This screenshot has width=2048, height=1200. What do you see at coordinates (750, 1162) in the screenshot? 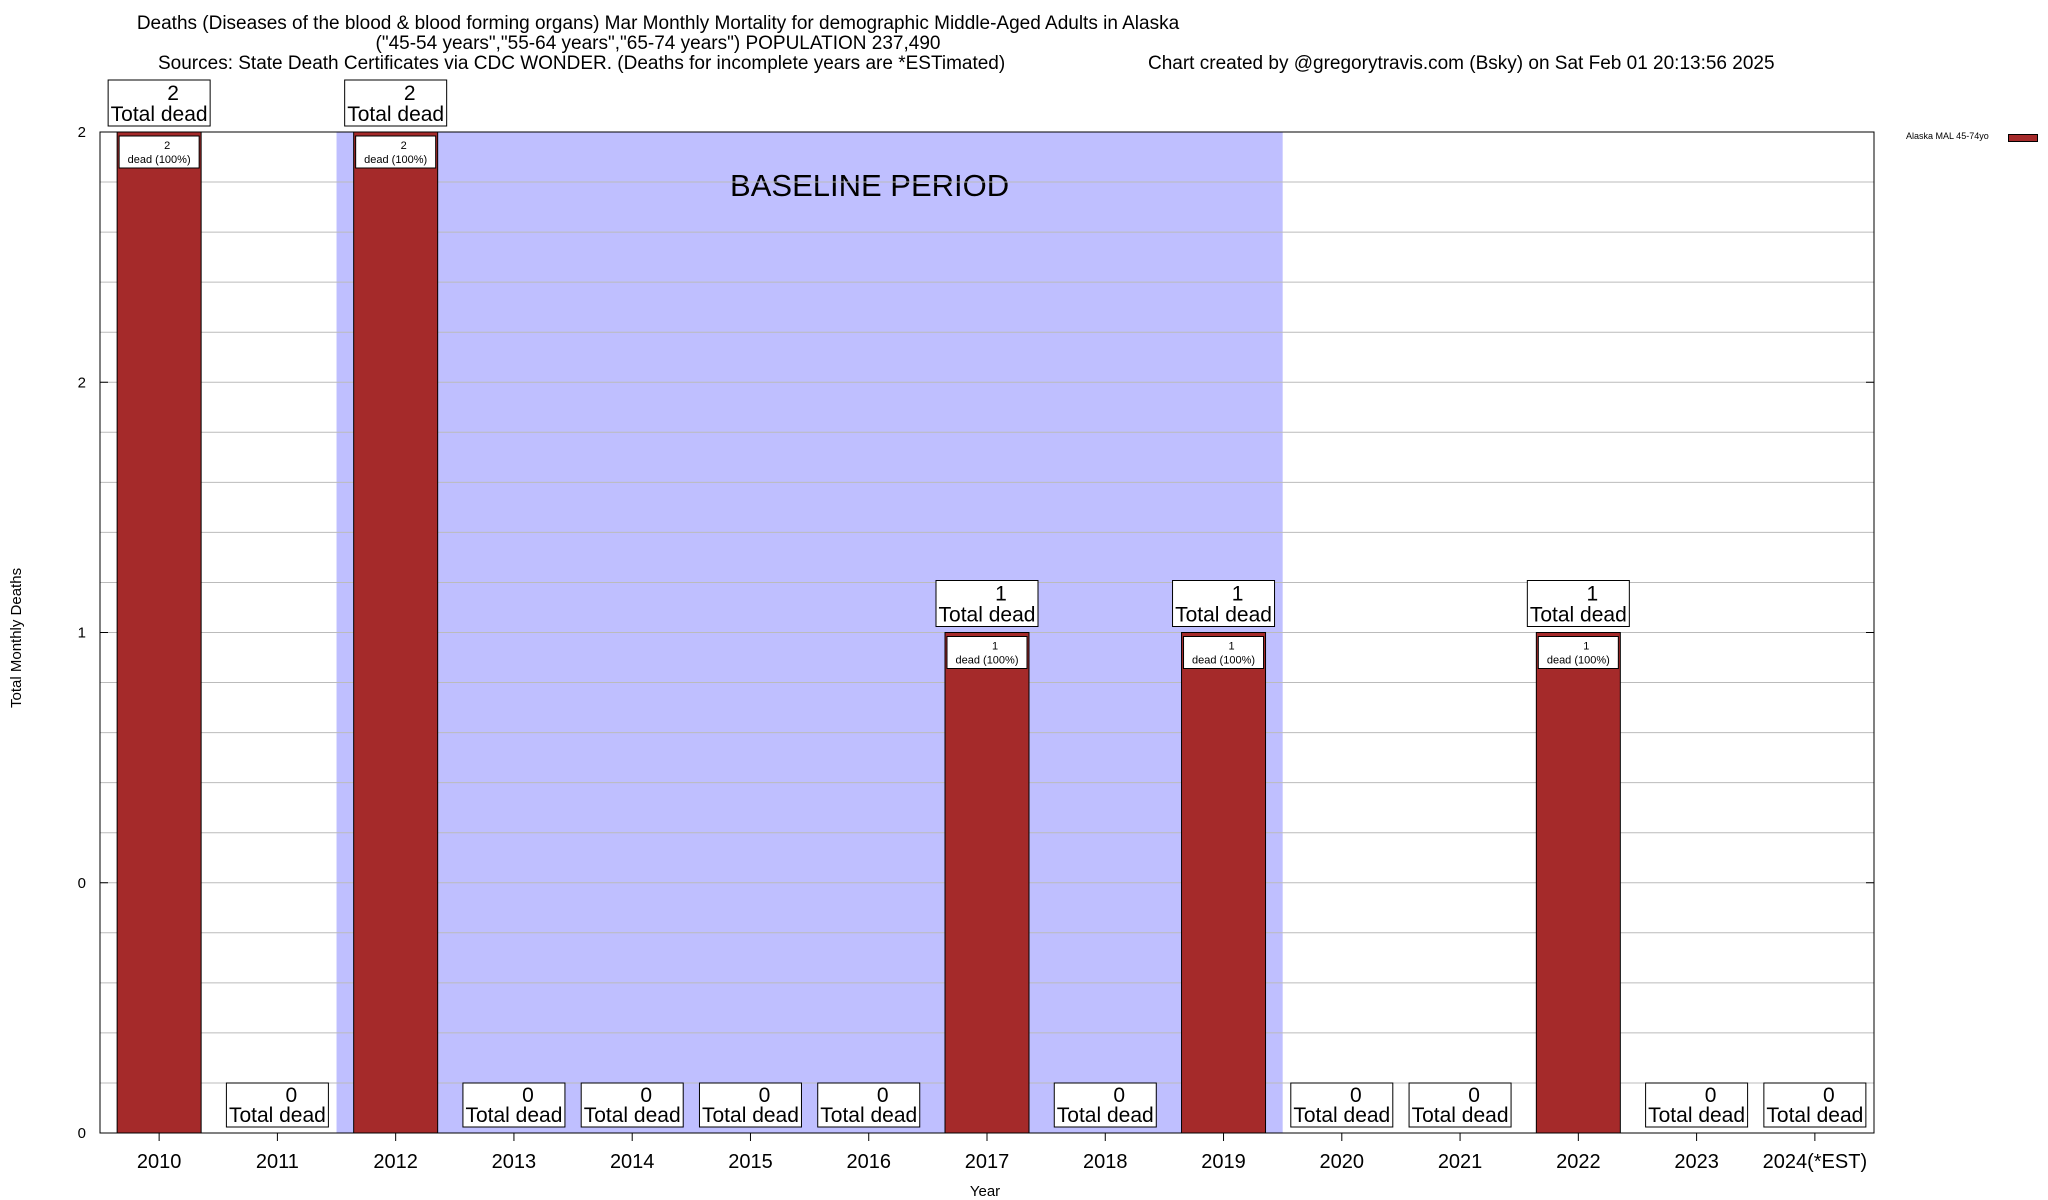
I see `x-tick-label: 2015` at bounding box center [750, 1162].